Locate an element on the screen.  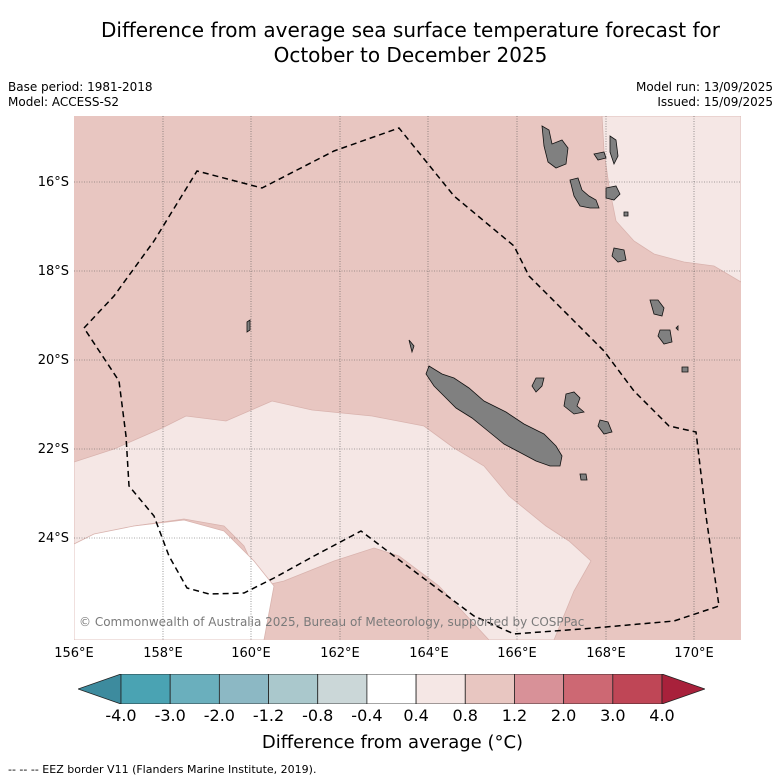
lon-label-156e: 156°E is located at coordinates (74, 653).